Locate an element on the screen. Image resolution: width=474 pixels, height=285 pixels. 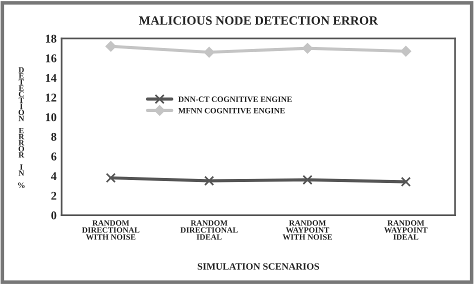
text: DETECTION ERROR IN % is located at coordinates (21, 127).